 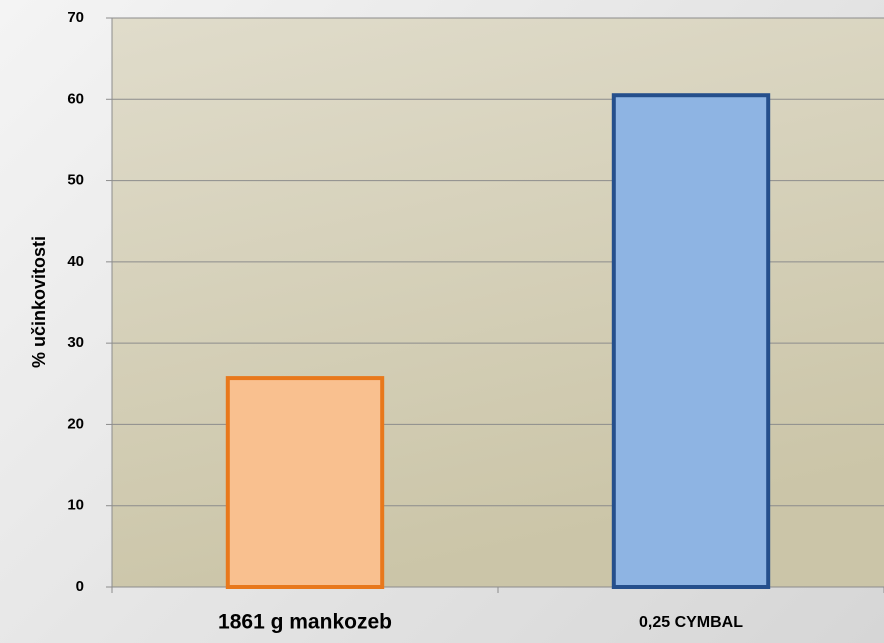 I want to click on y-tick-label: 60, so click(x=75, y=98).